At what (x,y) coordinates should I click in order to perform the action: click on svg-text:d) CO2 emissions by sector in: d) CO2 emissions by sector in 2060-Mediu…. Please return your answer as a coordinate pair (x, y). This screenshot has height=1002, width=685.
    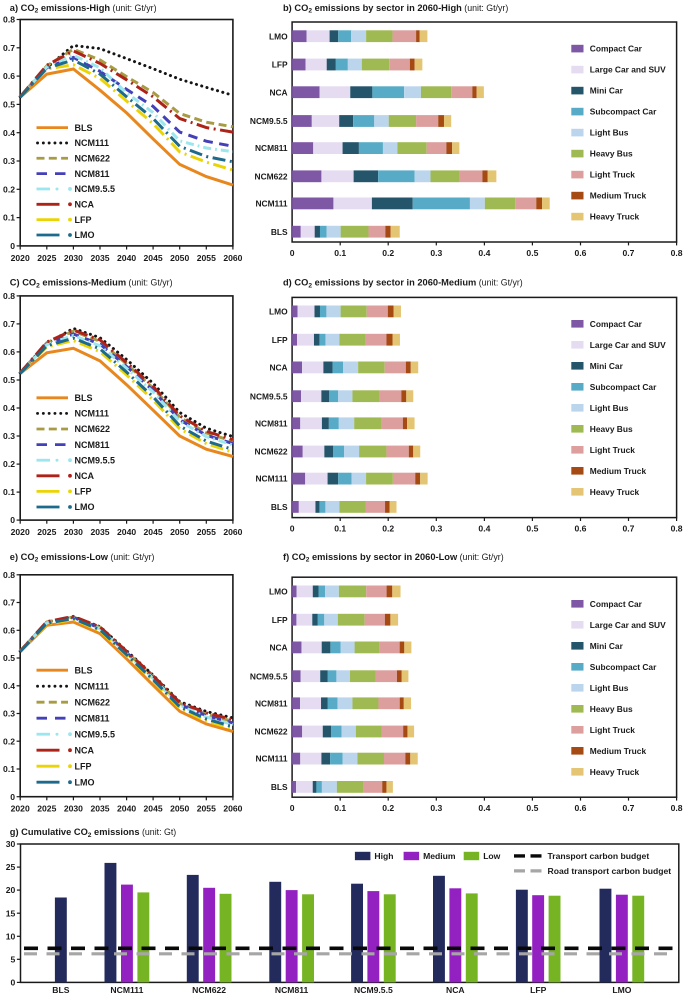
    Looking at the image, I should click on (403, 284).